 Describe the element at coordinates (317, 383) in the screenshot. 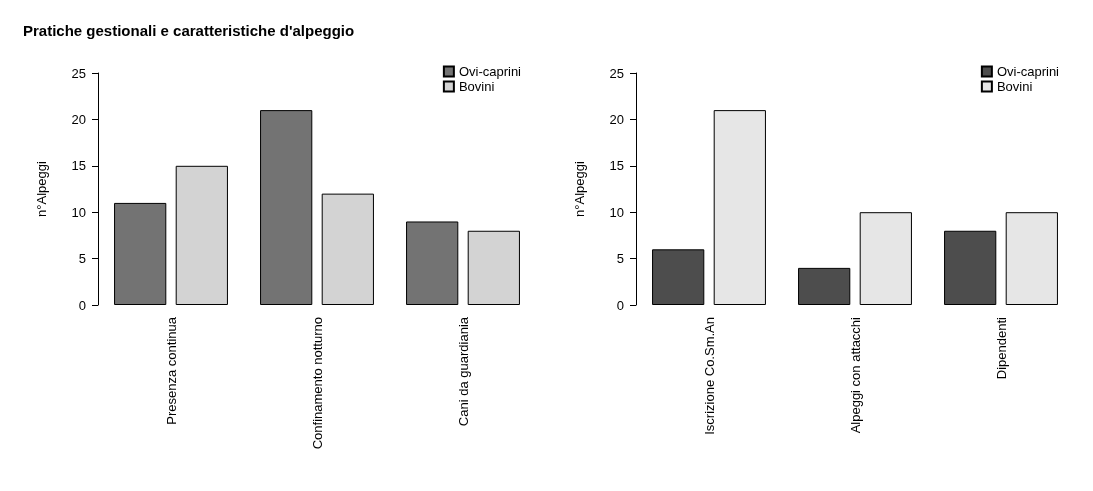

I see `x-tick-label: Confinamento notturno` at that location.